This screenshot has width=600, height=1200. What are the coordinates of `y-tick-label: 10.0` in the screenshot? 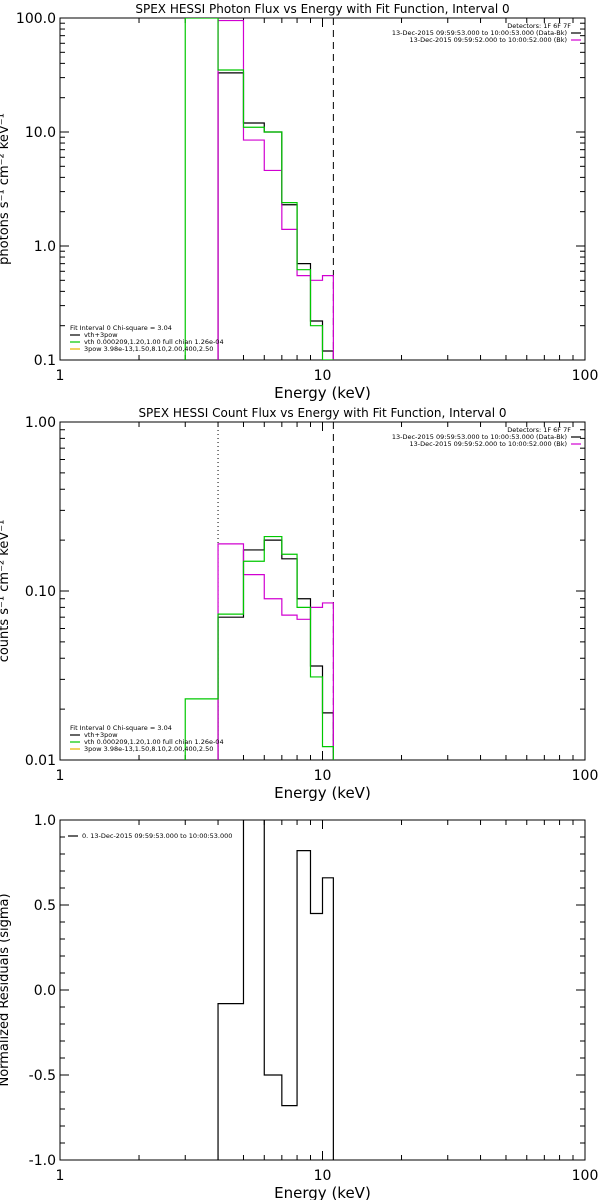 It's located at (40, 133).